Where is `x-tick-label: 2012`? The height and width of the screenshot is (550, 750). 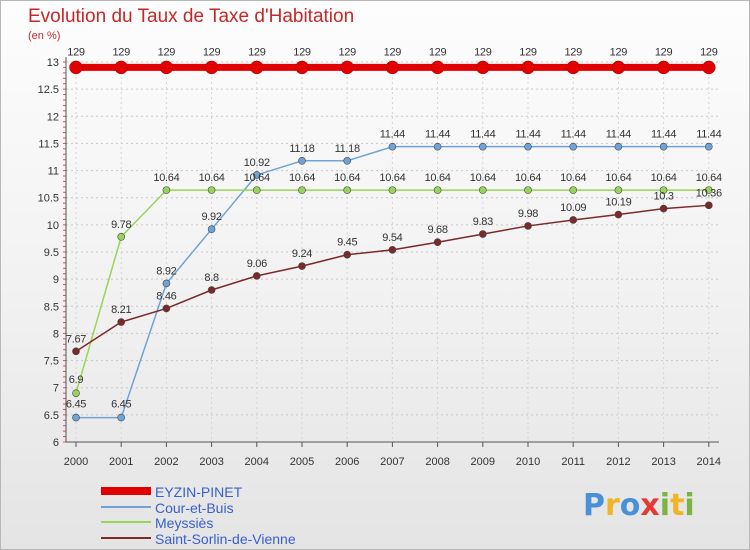
x-tick-label: 2012 is located at coordinates (618, 462).